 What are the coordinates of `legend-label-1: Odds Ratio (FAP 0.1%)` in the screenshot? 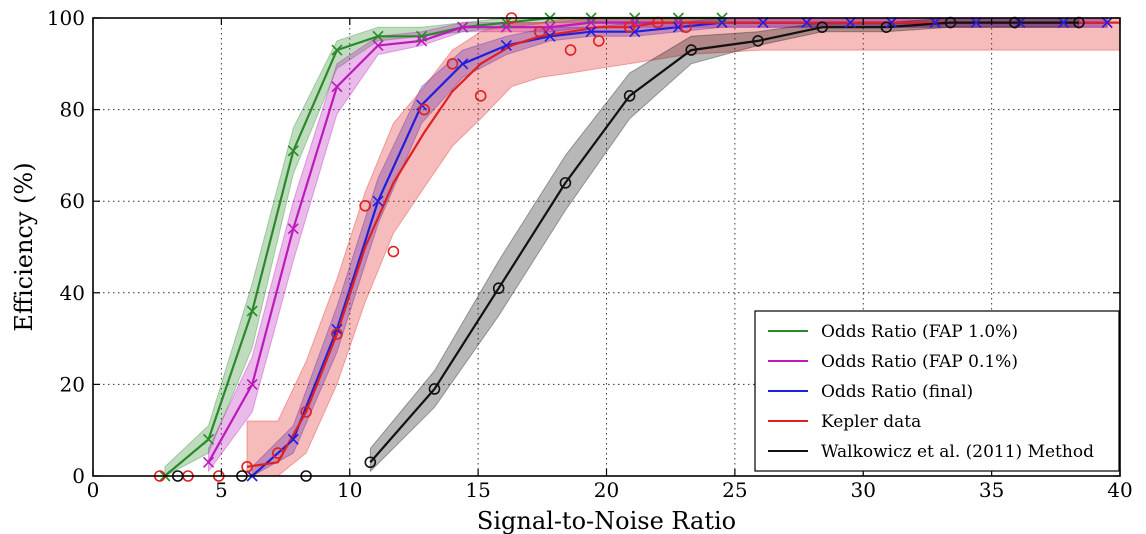 It's located at (919, 362).